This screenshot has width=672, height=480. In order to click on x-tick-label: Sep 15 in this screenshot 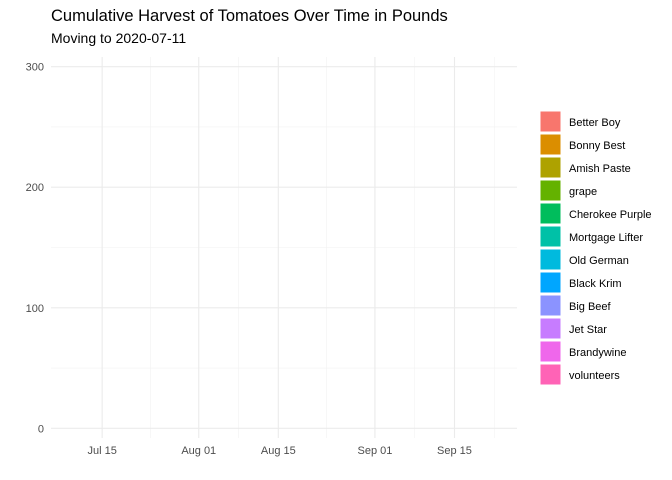, I will do `click(454, 451)`.